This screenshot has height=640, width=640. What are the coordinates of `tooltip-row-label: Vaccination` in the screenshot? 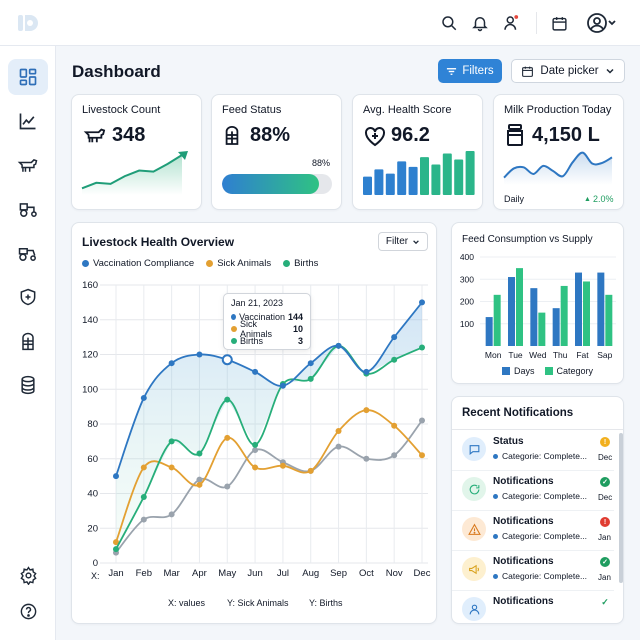 It's located at (262, 317).